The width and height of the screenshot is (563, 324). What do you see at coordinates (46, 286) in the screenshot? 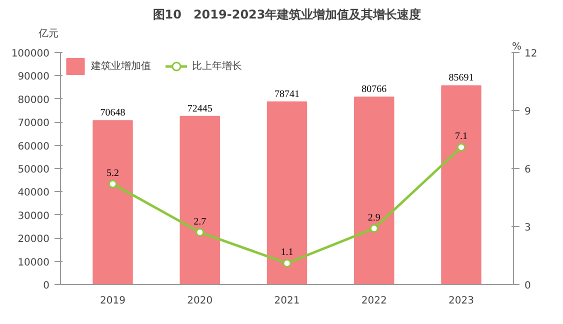
I see `y-tick-label: 0` at bounding box center [46, 286].